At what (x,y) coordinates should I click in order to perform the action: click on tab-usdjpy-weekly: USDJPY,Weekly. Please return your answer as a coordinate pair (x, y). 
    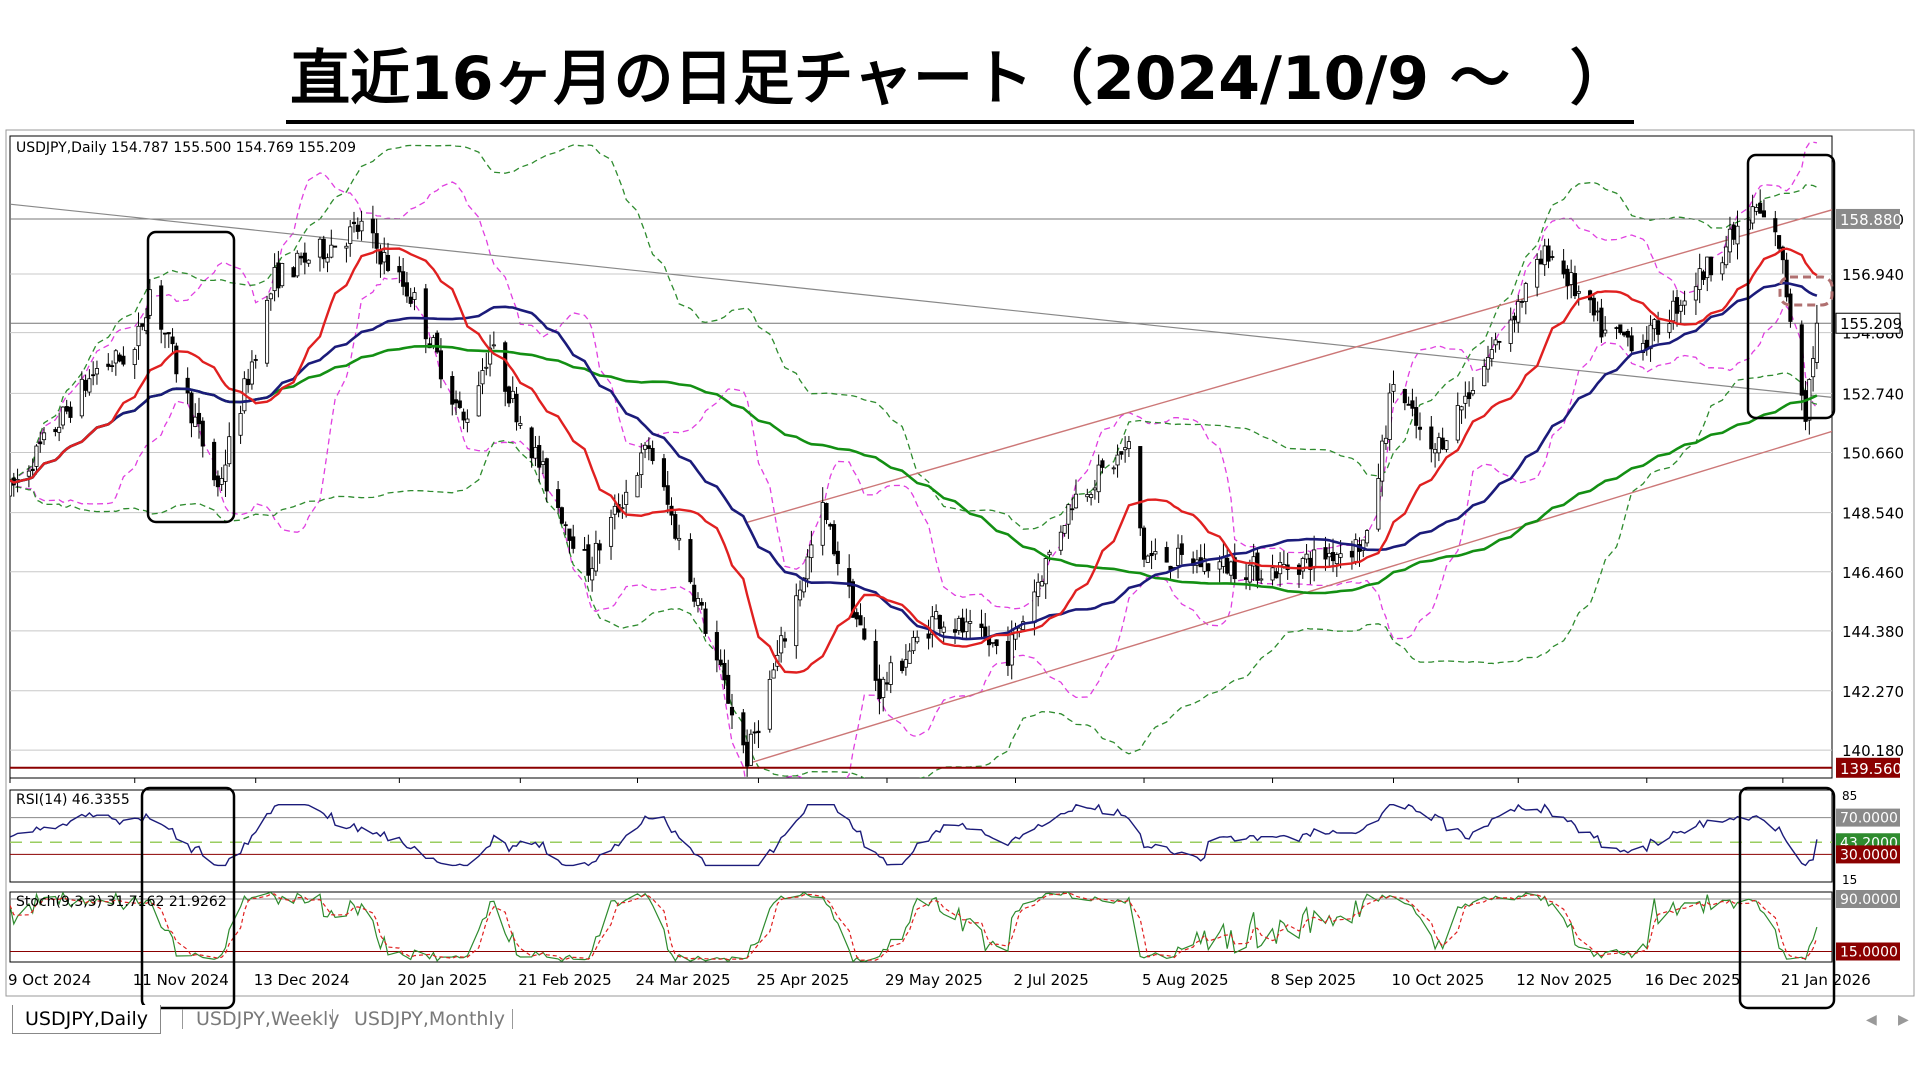
    Looking at the image, I should click on (268, 1019).